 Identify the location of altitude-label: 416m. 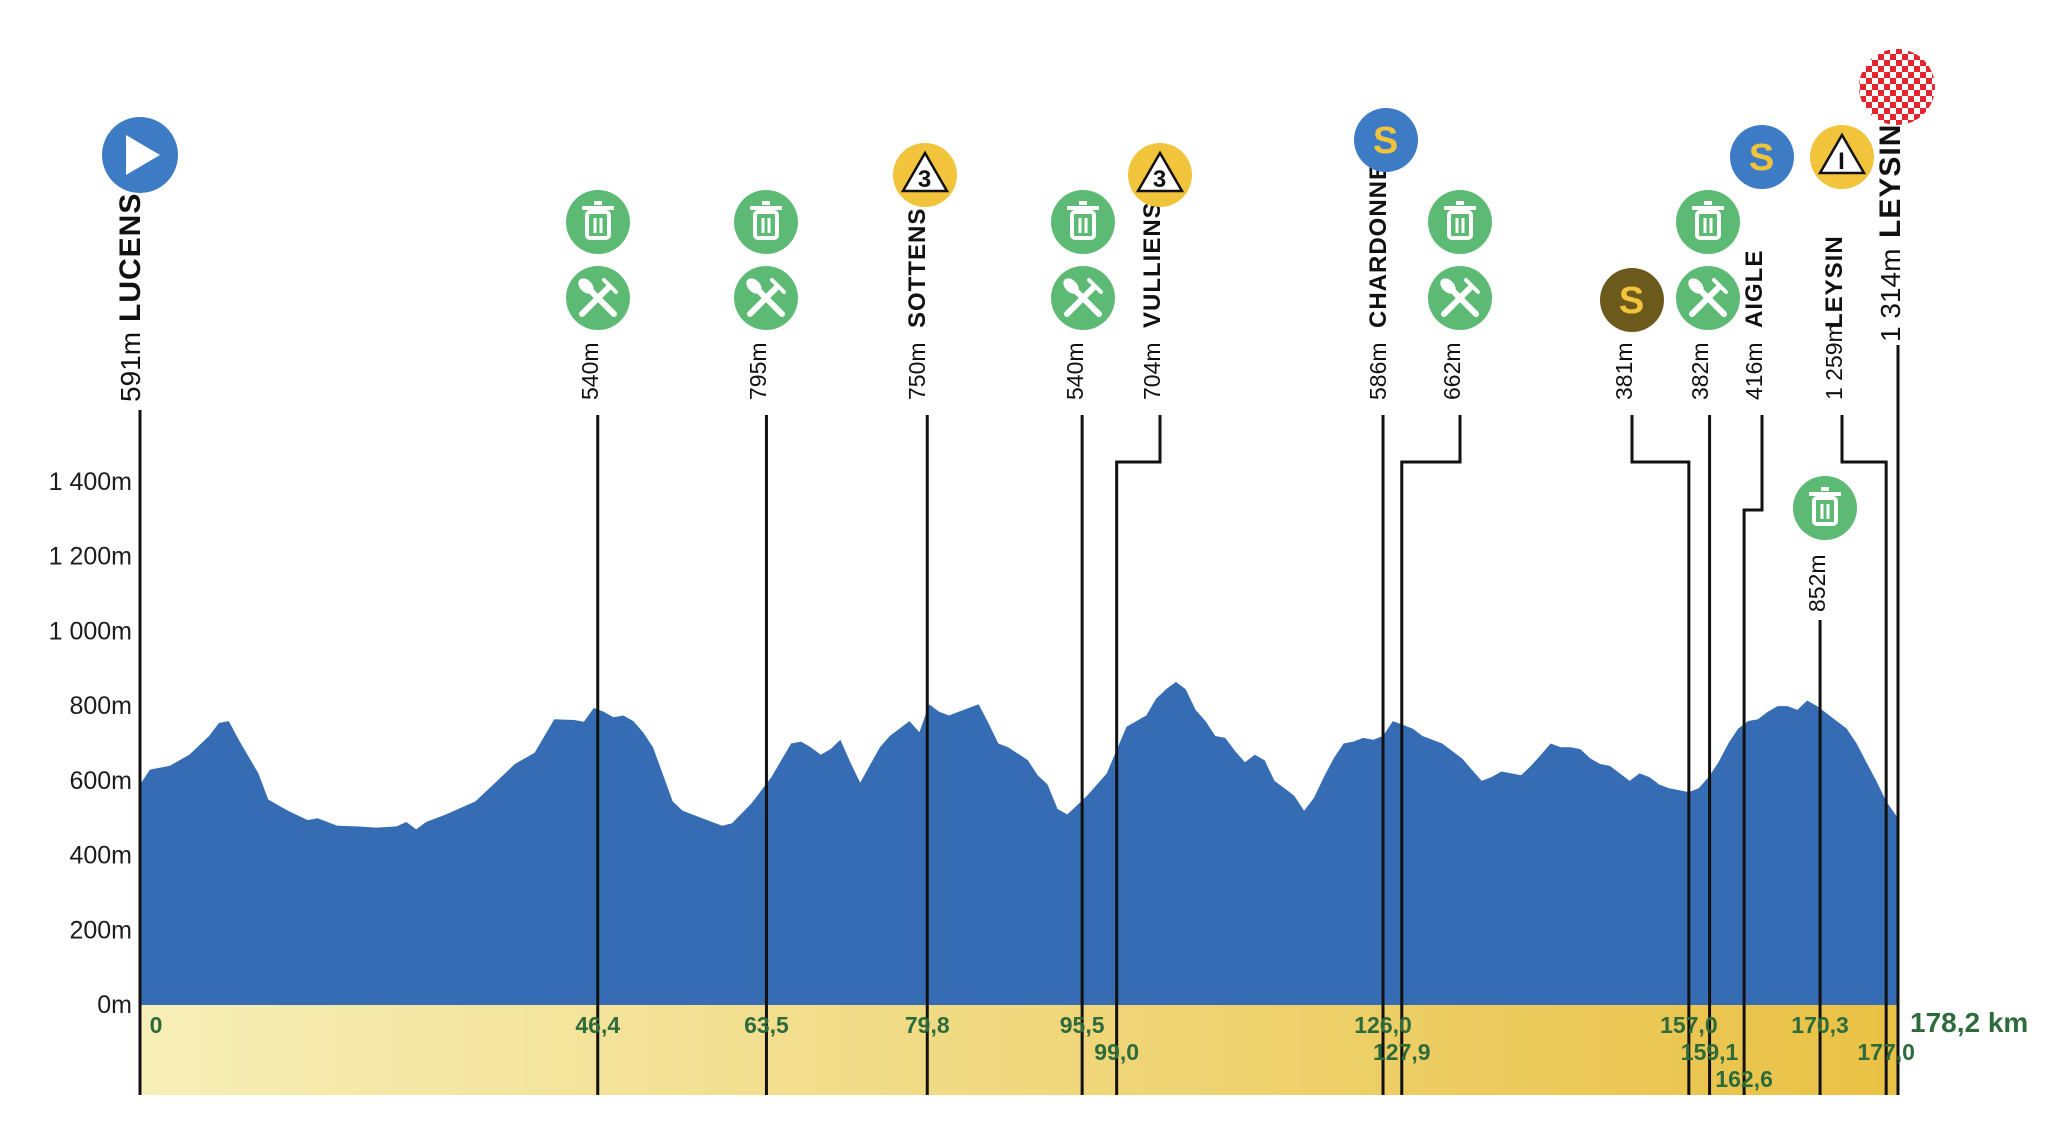
(1754, 371).